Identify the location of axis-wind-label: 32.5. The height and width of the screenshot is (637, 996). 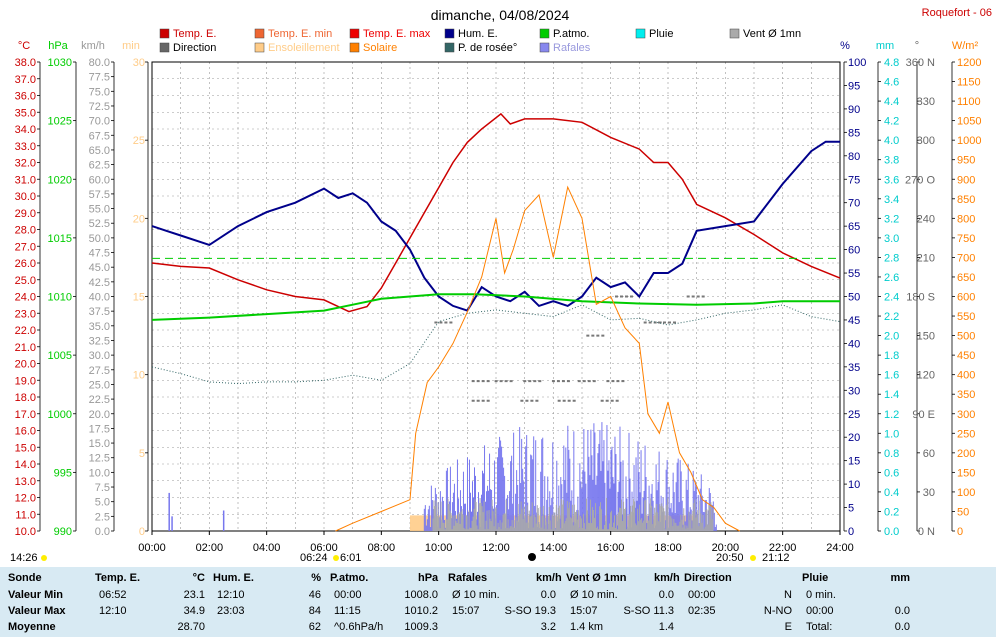
(99, 341).